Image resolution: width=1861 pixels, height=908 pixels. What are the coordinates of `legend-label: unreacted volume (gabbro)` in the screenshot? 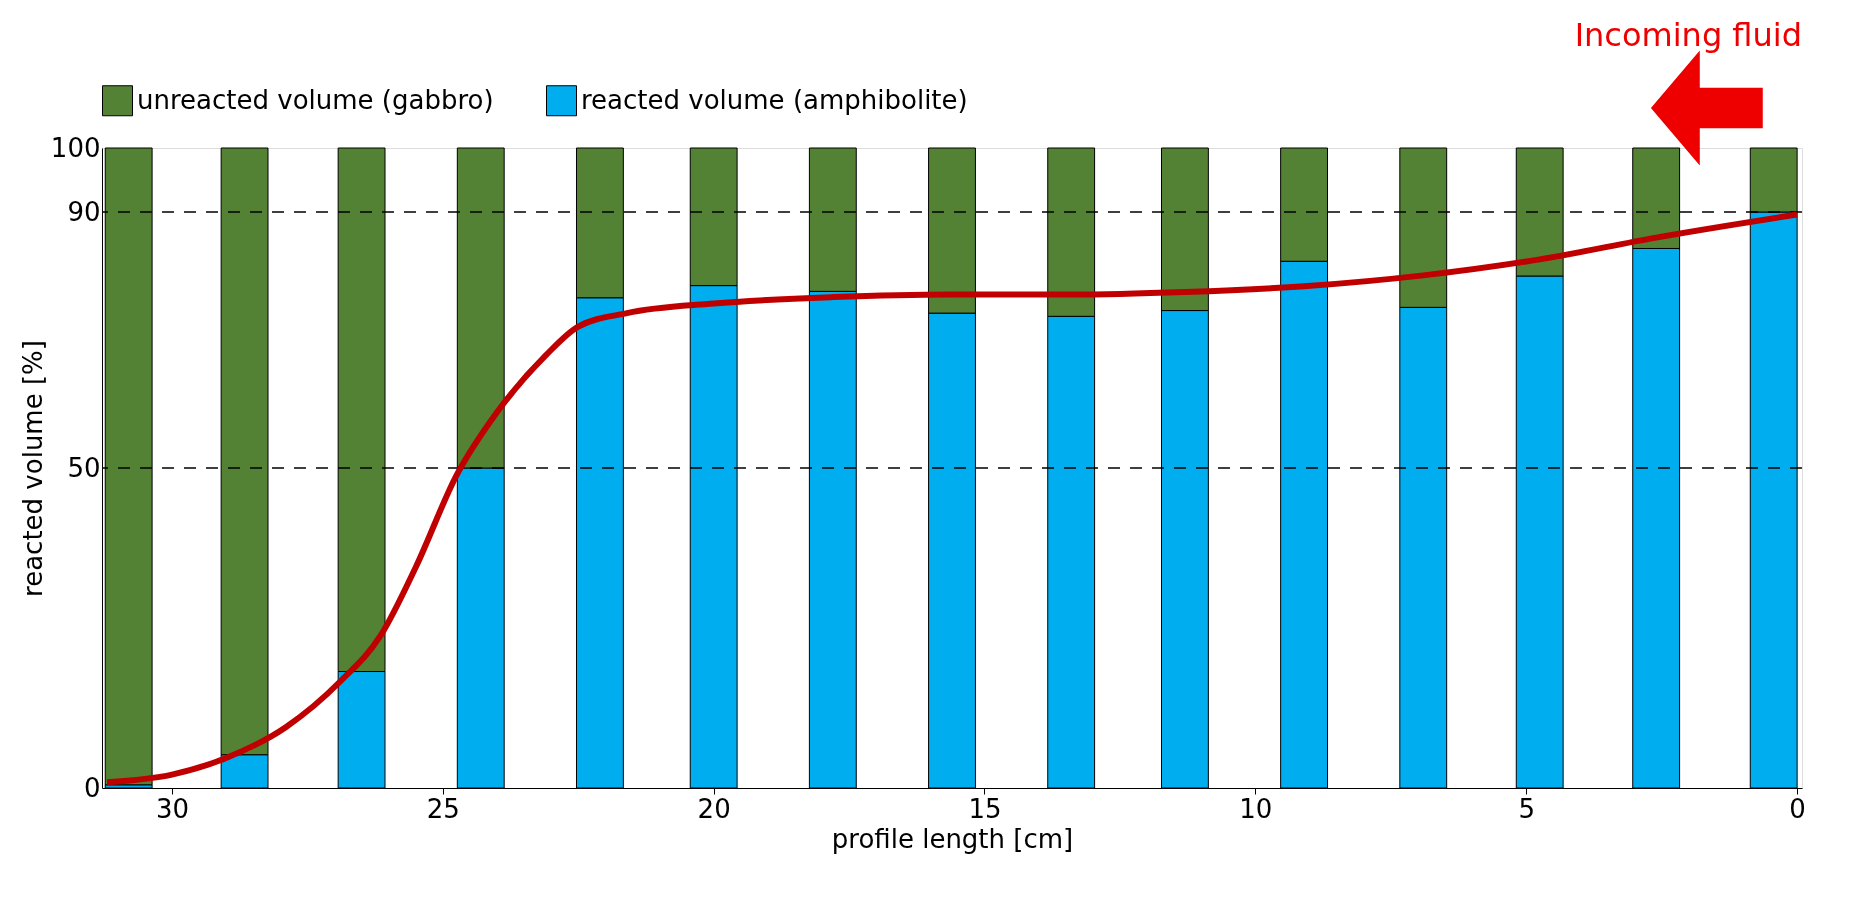 It's located at (315, 99).